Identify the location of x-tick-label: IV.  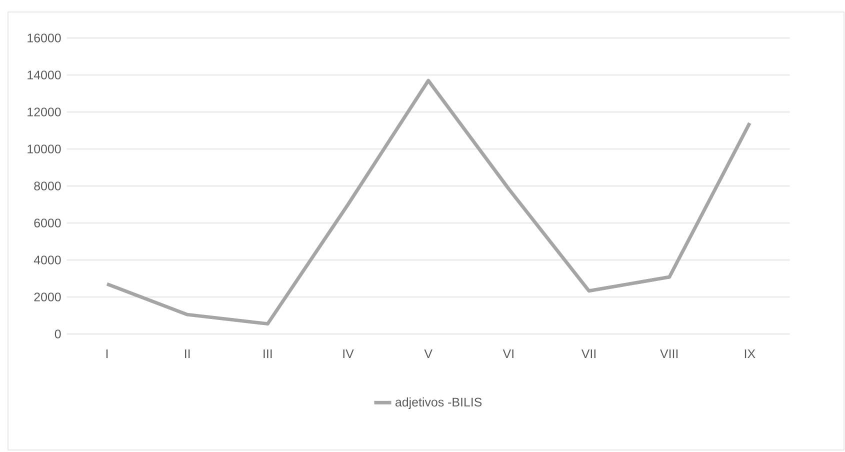
(348, 353).